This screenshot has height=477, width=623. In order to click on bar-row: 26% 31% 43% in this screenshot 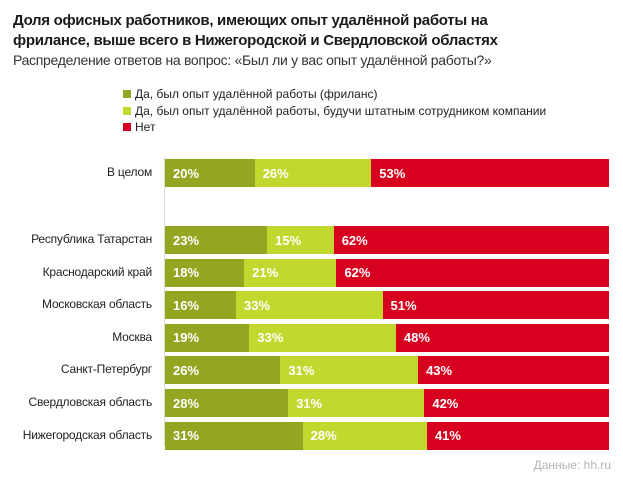, I will do `click(387, 370)`.